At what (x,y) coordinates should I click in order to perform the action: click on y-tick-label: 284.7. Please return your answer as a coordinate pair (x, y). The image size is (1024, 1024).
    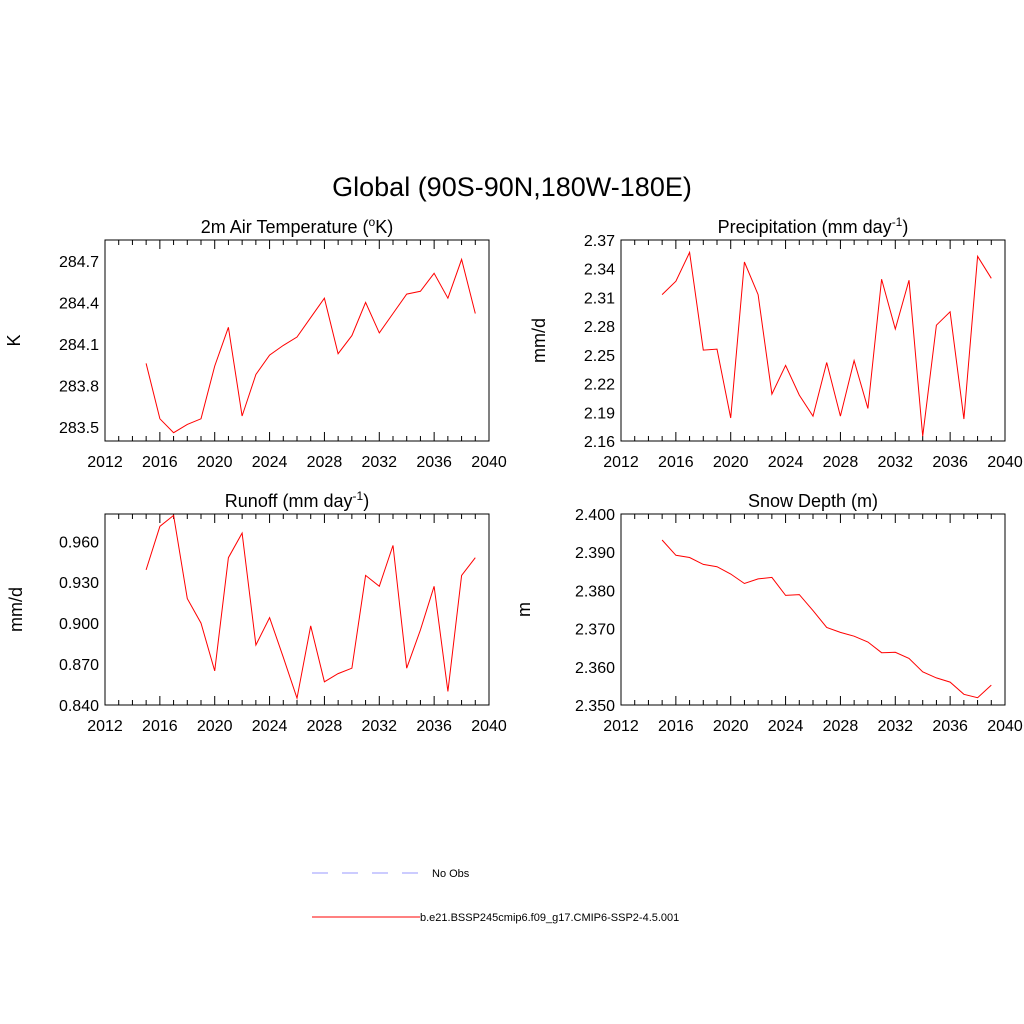
    Looking at the image, I should click on (79, 262).